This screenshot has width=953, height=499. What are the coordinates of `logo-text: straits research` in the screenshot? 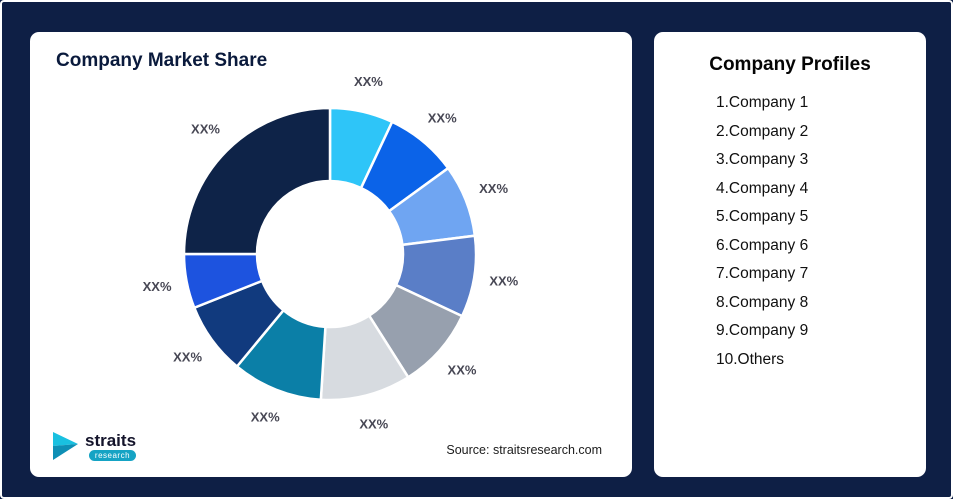 It's located at (111, 445).